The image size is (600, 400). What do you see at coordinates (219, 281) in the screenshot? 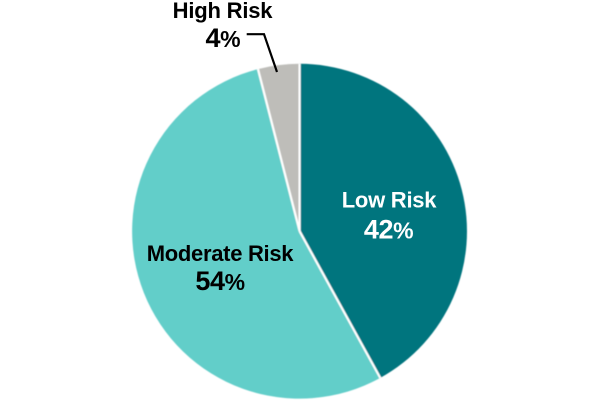
I see `svg-text: 54%` at bounding box center [219, 281].